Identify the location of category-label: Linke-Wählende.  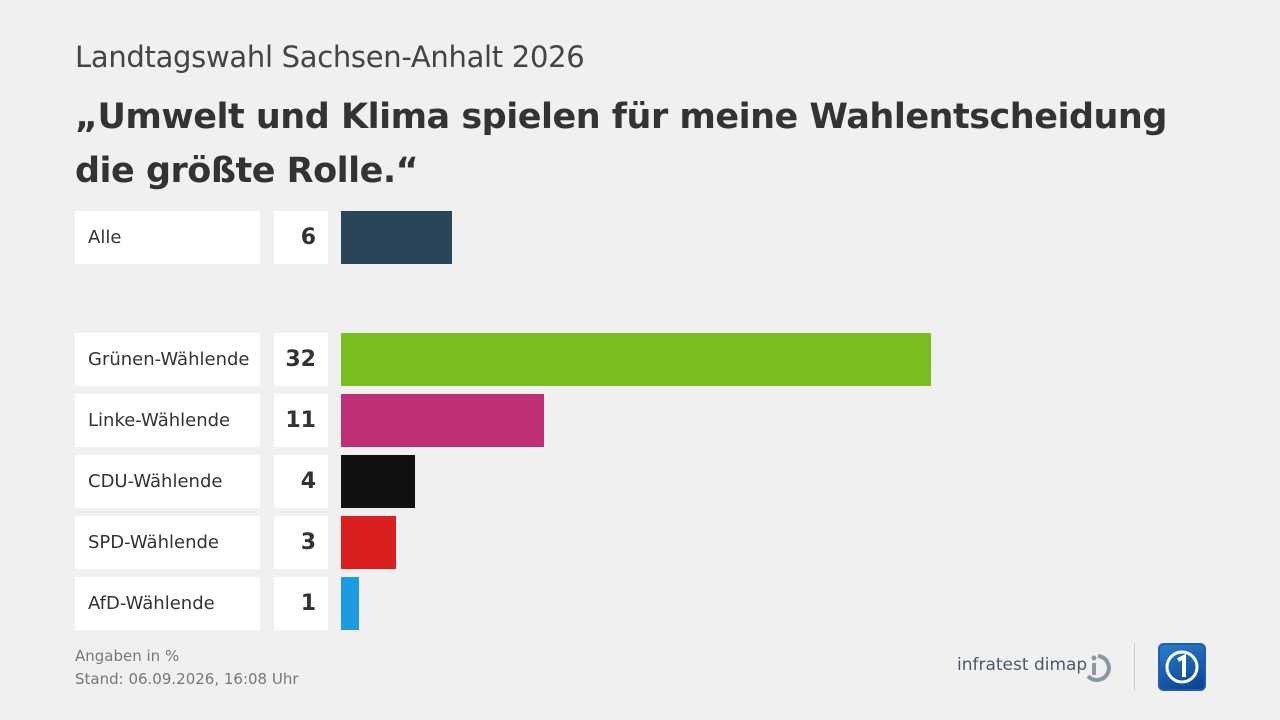
(167, 420).